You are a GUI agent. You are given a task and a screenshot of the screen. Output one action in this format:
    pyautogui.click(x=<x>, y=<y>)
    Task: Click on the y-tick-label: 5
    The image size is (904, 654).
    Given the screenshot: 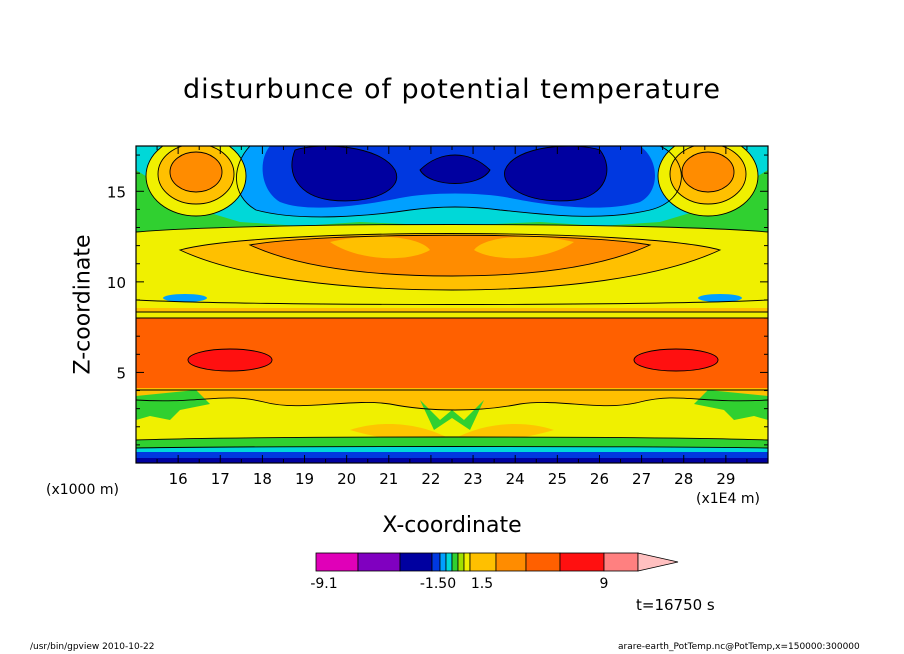 What is the action you would take?
    pyautogui.click(x=121, y=373)
    